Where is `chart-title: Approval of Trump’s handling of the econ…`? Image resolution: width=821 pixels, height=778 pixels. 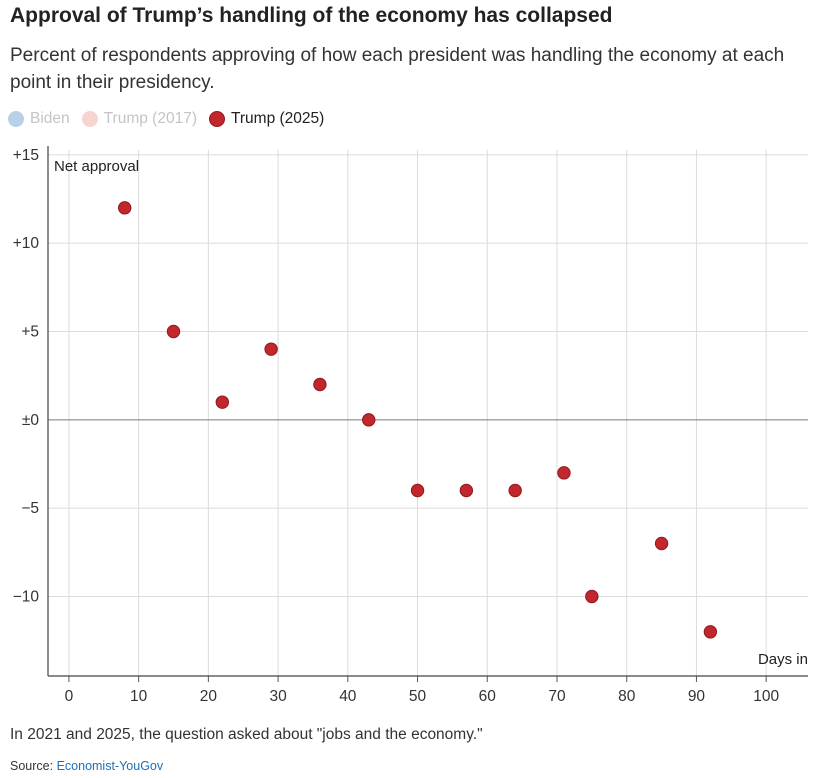 chart-title: Approval of Trump’s handling of the econ… is located at coordinates (311, 15).